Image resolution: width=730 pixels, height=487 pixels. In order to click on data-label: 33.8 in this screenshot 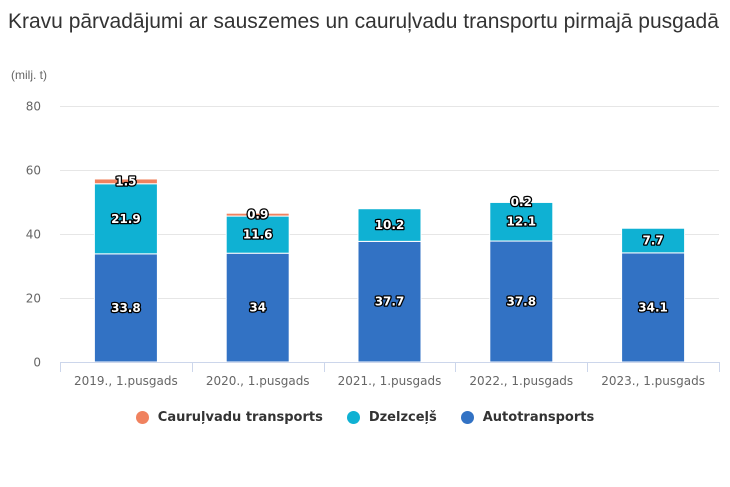, I will do `click(126, 308)`.